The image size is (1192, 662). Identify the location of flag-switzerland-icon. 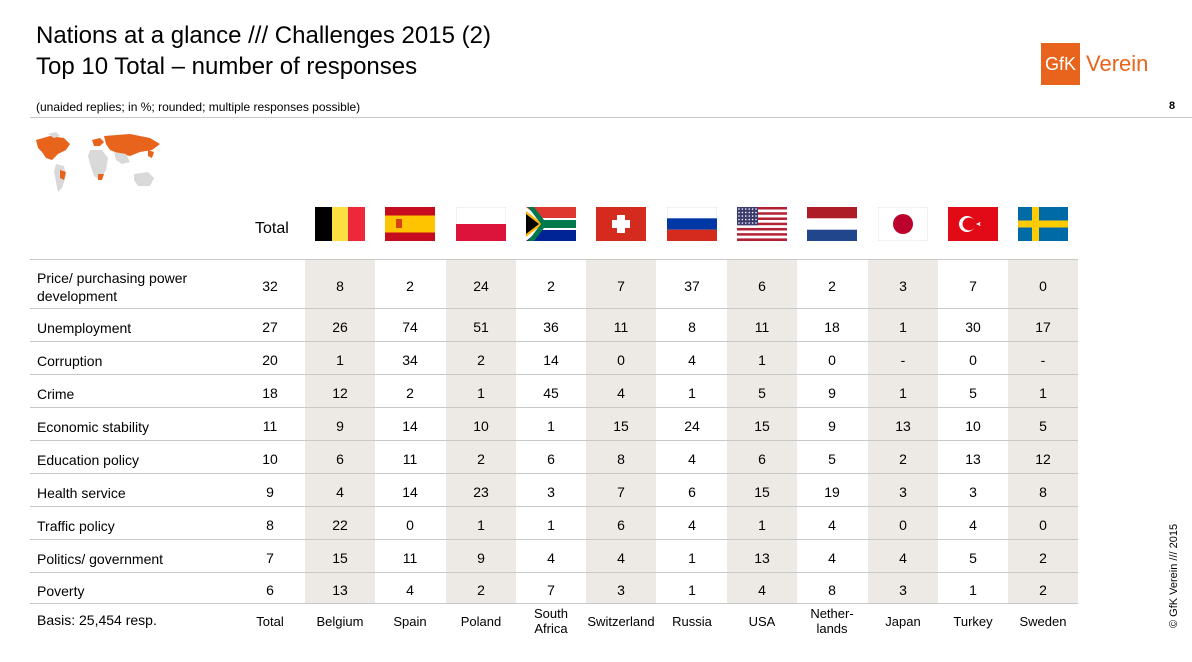
(621, 224).